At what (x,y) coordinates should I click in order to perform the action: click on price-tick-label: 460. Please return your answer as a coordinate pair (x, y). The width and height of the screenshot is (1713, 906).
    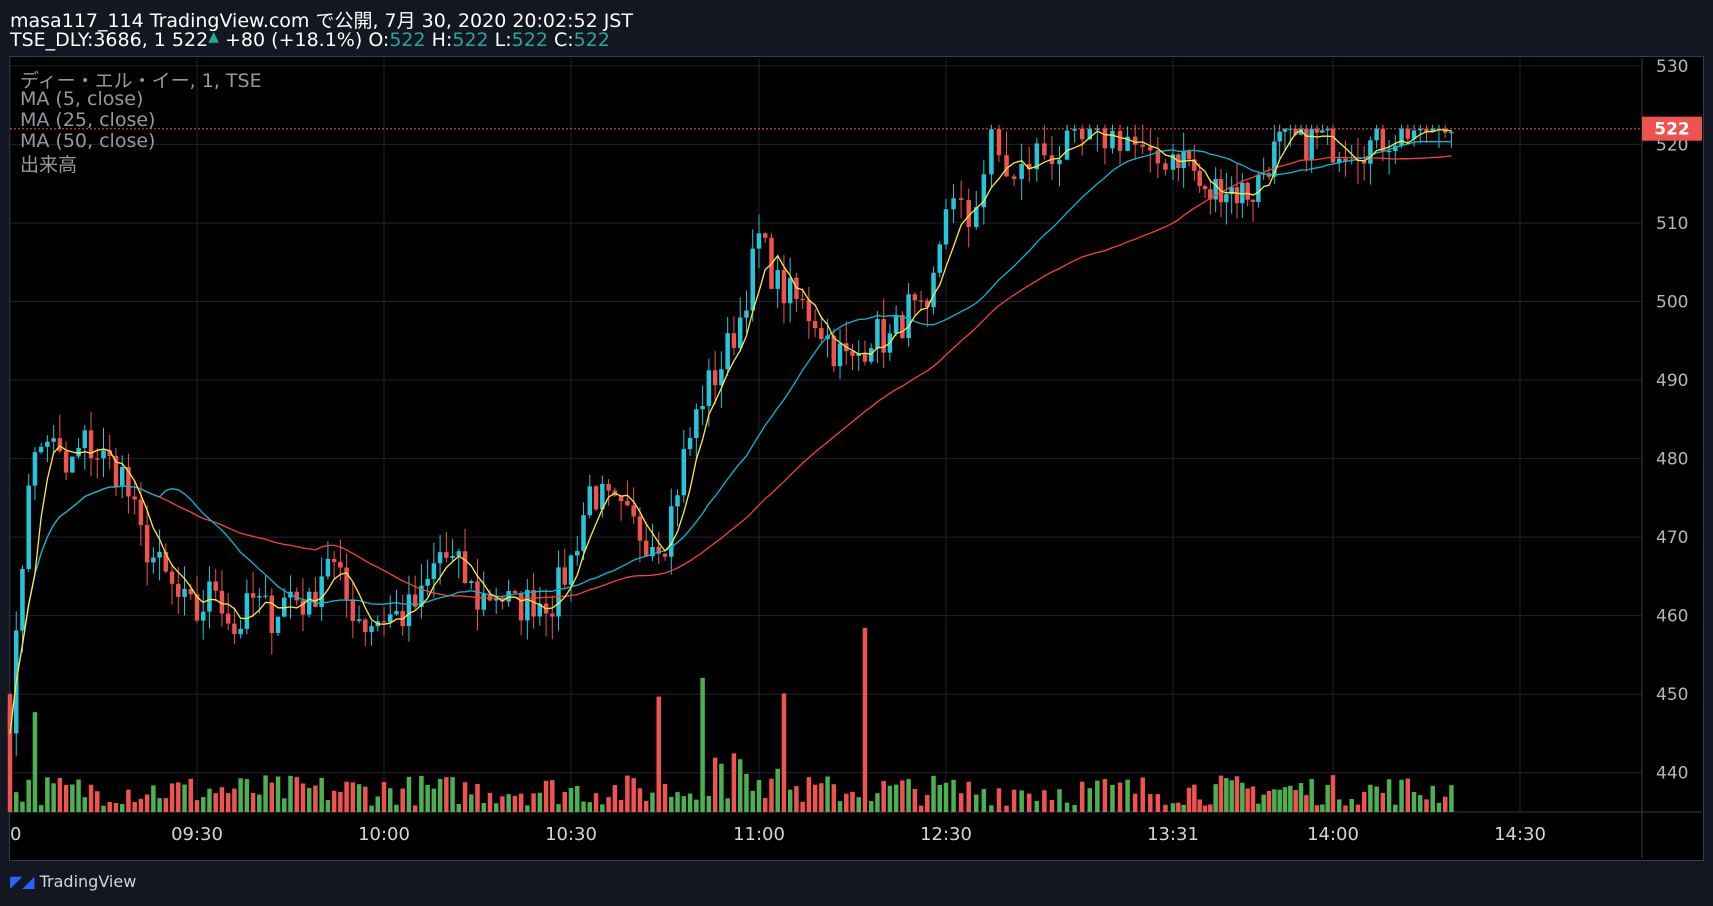
    Looking at the image, I should click on (1672, 617).